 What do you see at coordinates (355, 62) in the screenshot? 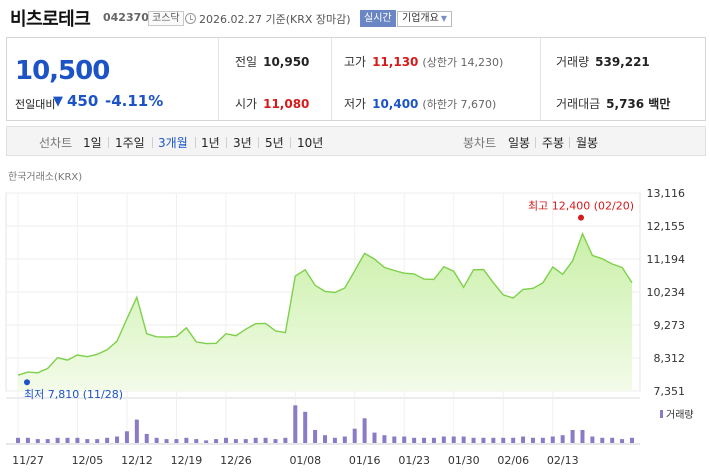
I see `high-label: 고가` at bounding box center [355, 62].